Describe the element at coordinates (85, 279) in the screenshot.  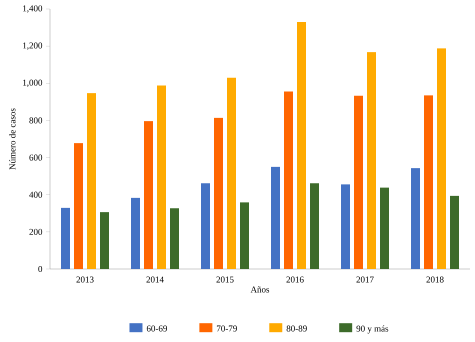
I see `x-tick-label: 2013` at that location.